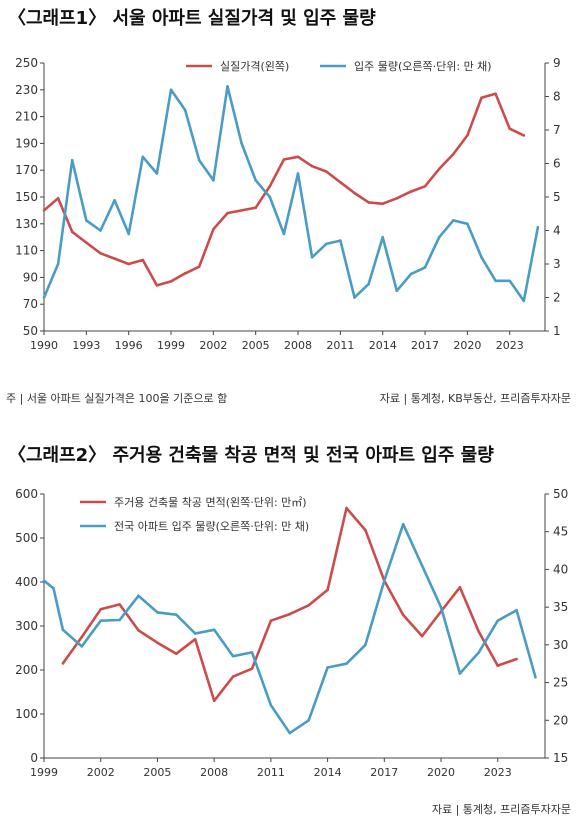 The image size is (581, 829). I want to click on chart2-left-tick-label: 100, so click(26, 714).